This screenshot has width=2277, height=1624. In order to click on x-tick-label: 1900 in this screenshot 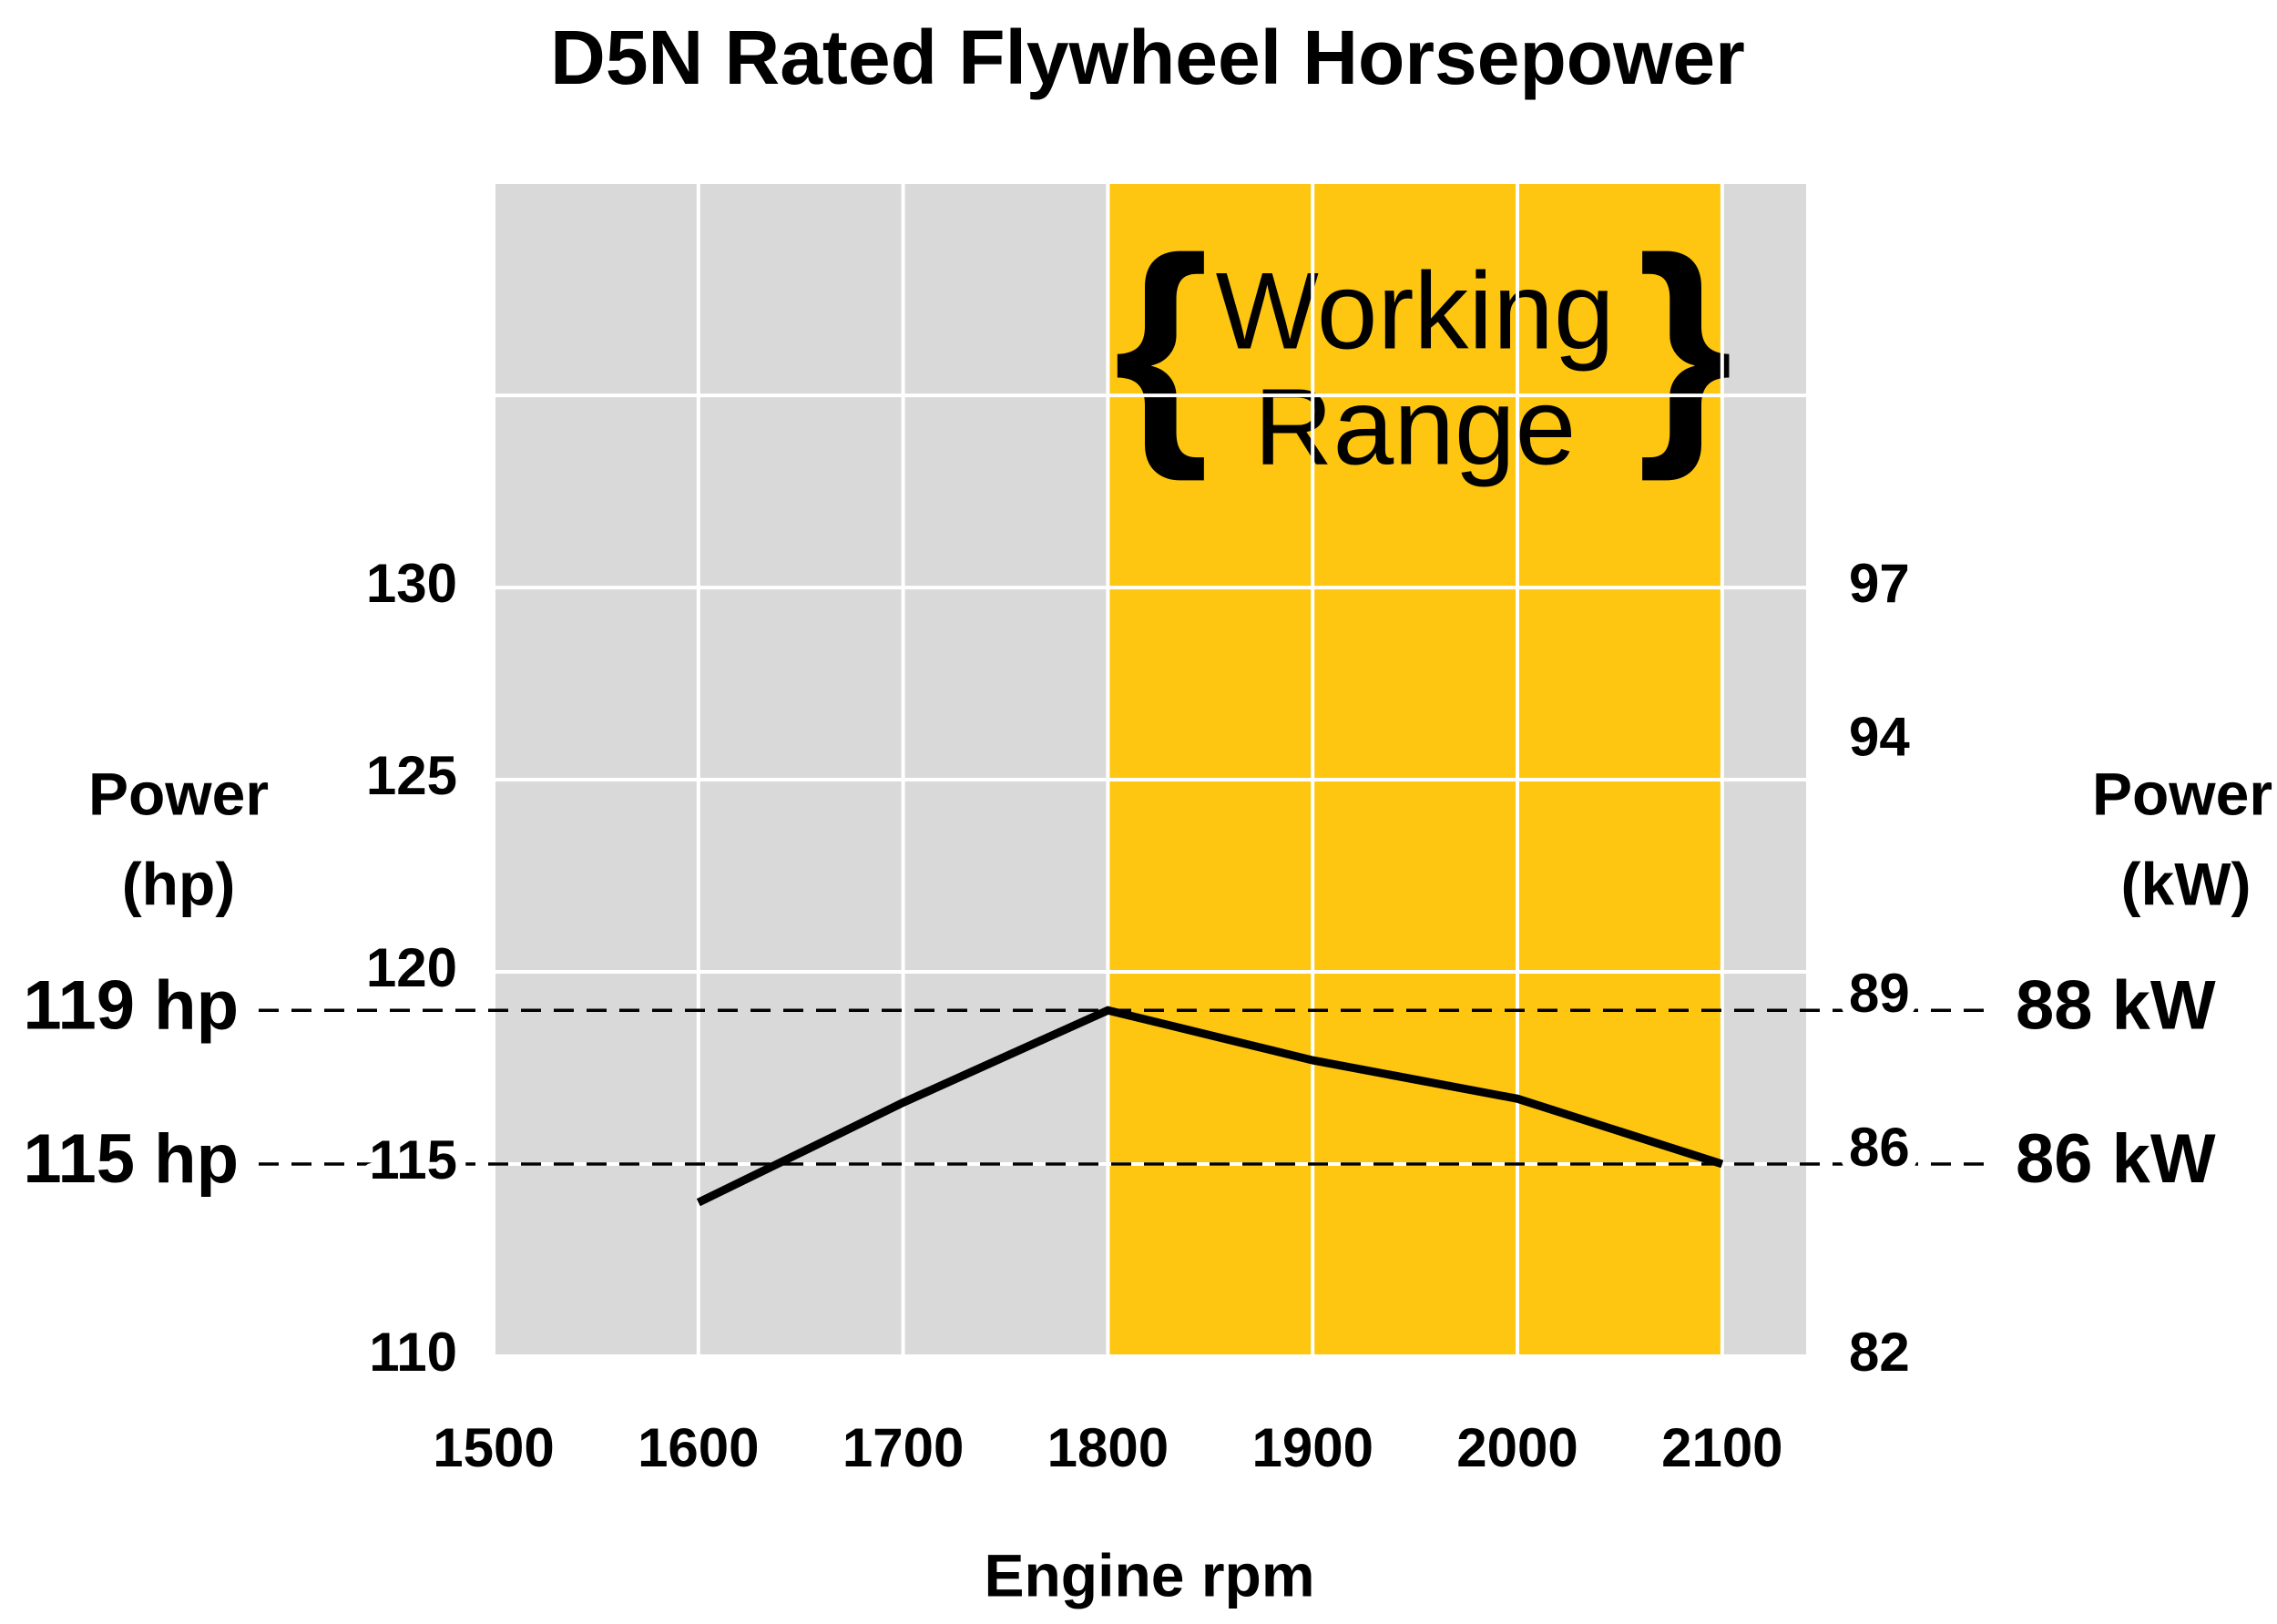, I will do `click(1312, 1447)`.